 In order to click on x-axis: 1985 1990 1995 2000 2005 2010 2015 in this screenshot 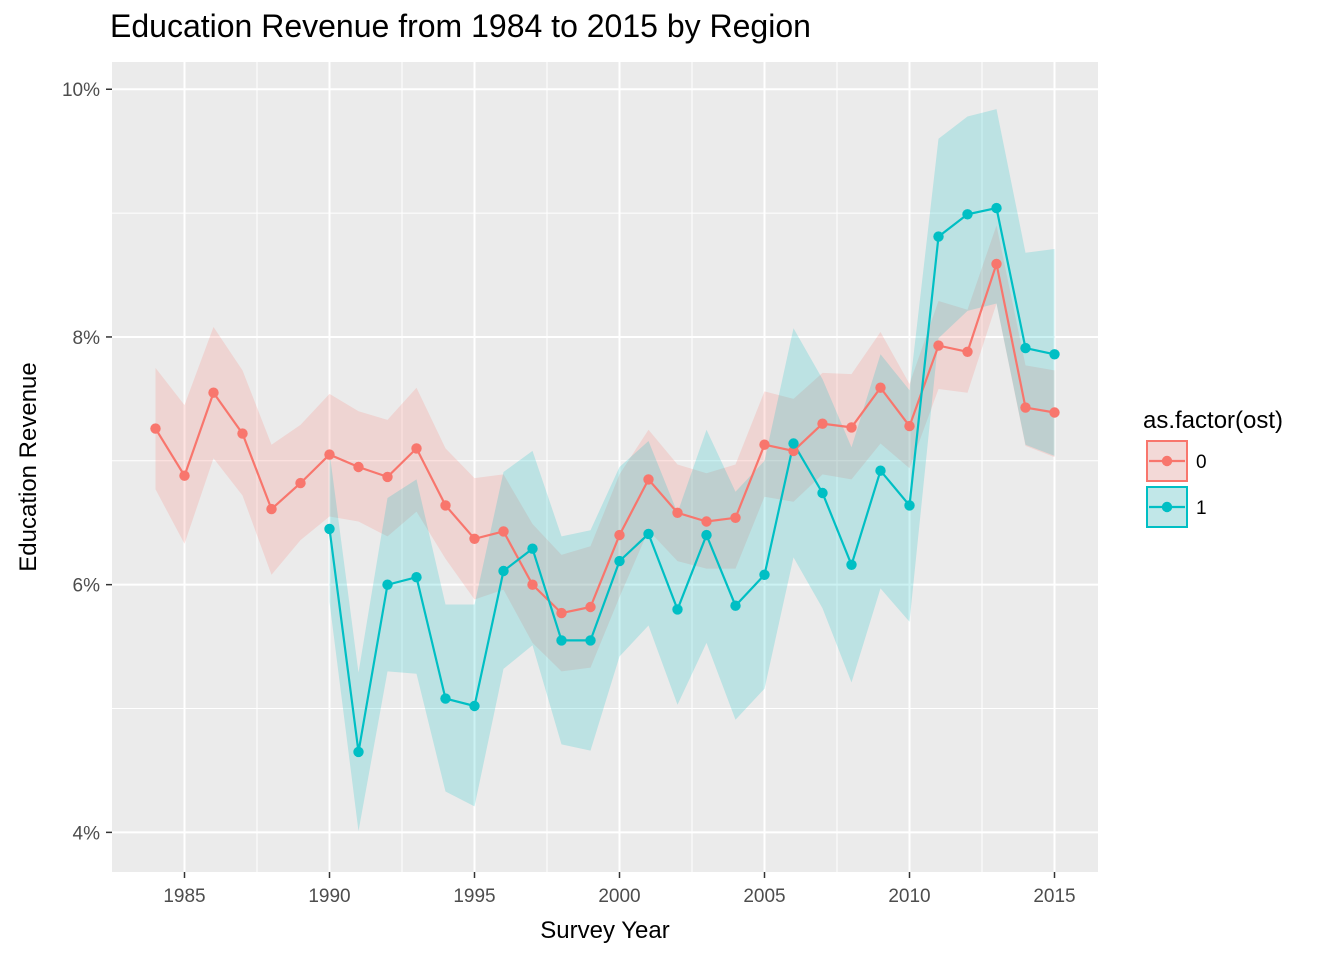, I will do `click(619, 889)`.